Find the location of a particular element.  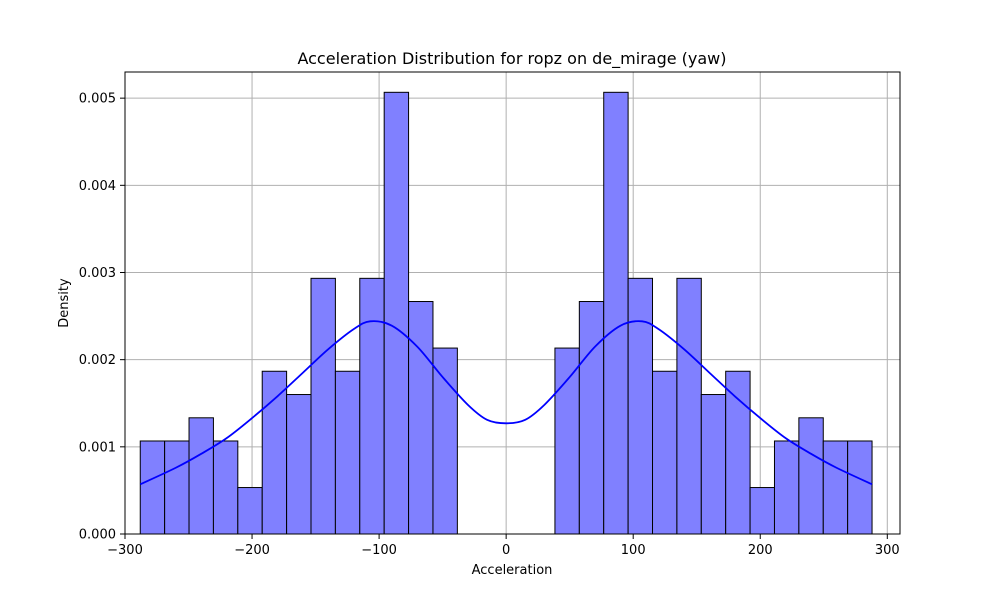

y-tick-label: 0.001 is located at coordinates (97, 447).